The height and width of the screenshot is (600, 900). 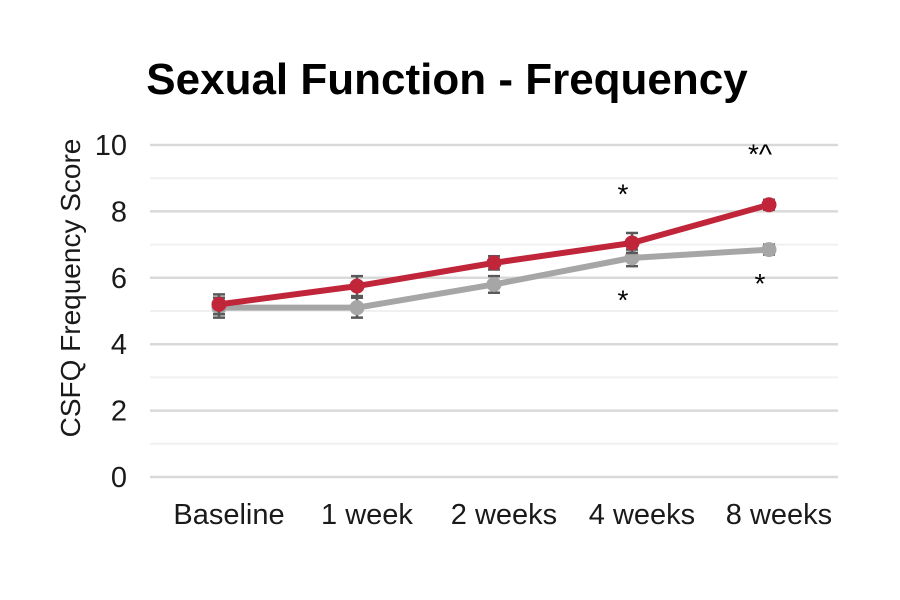 I want to click on y-axis-tick-labels: 0 2 4 6 8 10, so click(x=111, y=312).